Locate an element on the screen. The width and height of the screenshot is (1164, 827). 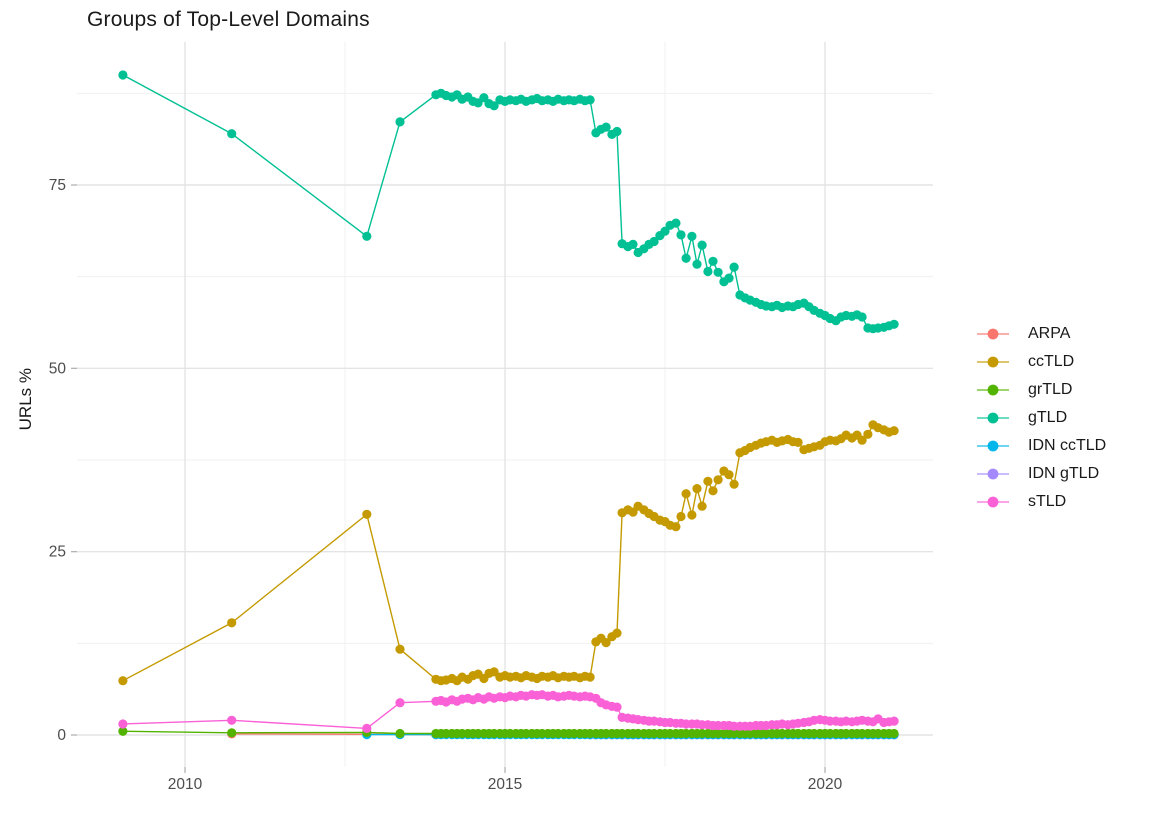
legend-item-arpa: ARPA is located at coordinates (1041, 334).